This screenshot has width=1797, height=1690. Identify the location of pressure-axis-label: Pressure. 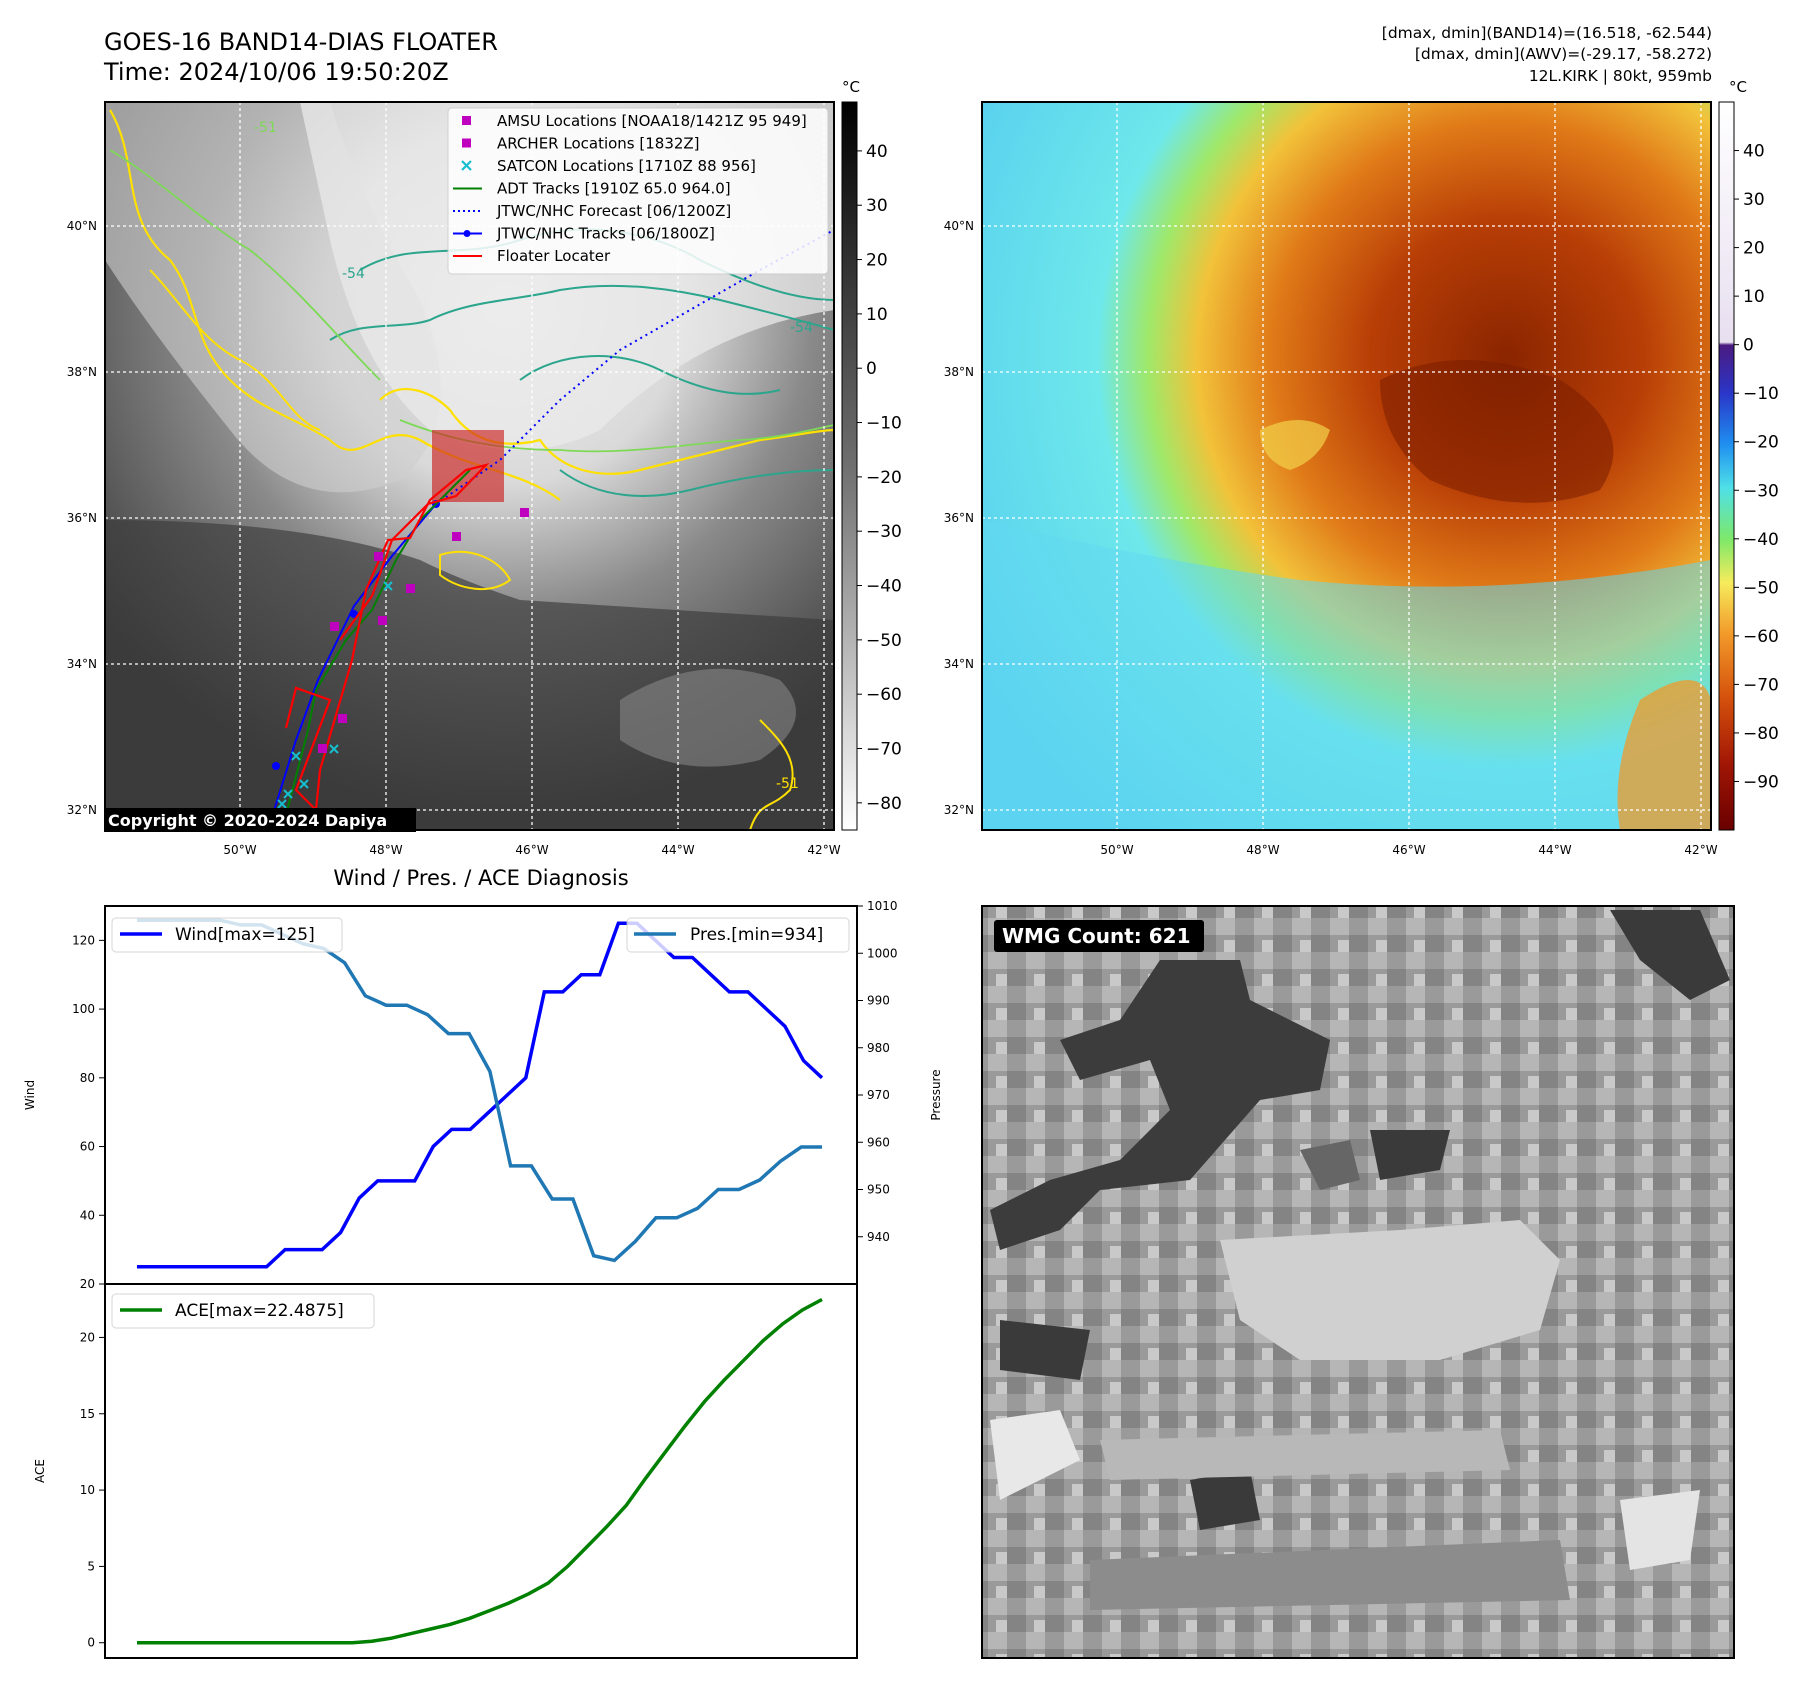
(936, 1094).